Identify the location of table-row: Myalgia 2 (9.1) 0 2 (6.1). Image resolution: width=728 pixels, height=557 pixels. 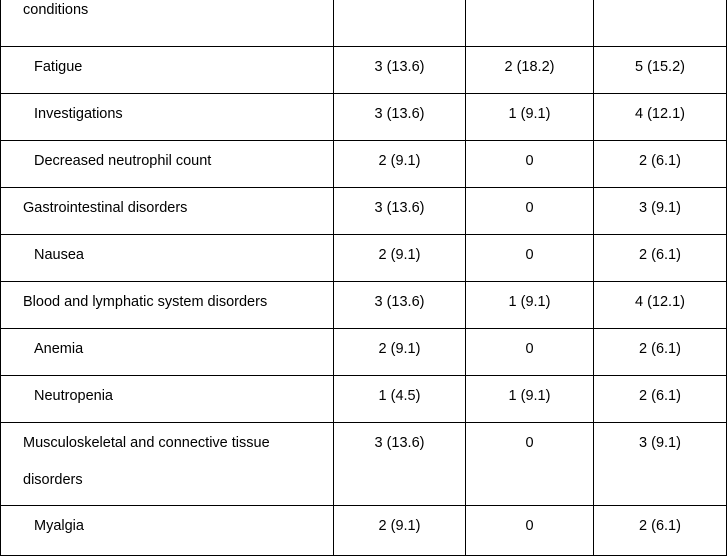
(363, 530).